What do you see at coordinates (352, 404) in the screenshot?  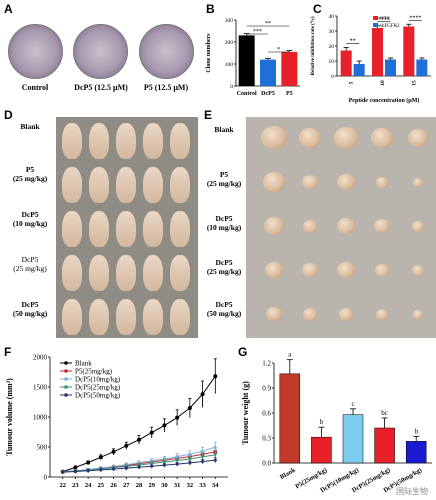 I see `significance-letter: c` at bounding box center [352, 404].